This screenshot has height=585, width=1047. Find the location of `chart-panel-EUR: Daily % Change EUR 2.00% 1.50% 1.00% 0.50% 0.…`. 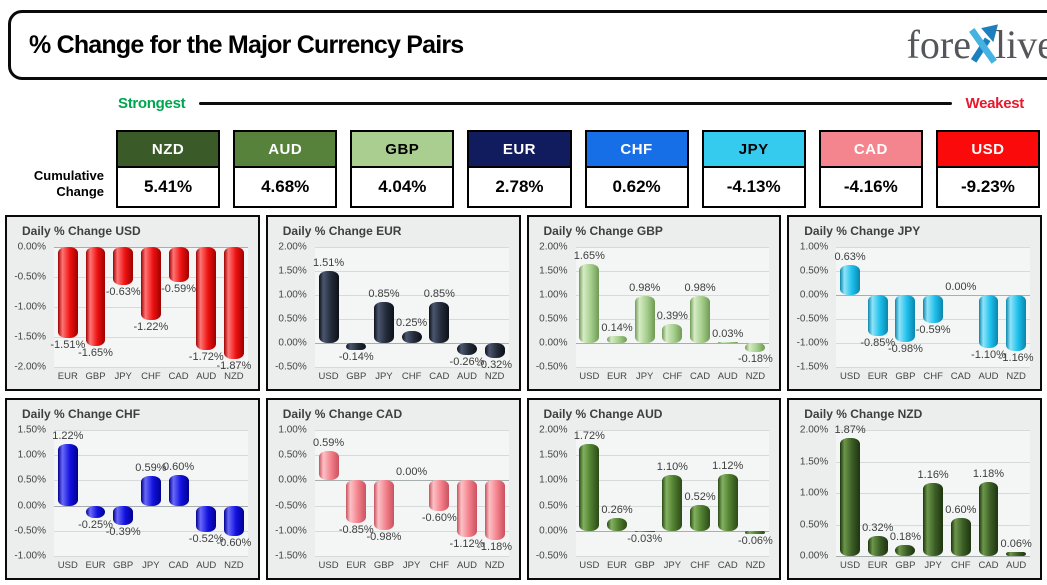

chart-panel-EUR: Daily % Change EUR 2.00% 1.50% 1.00% 0.50% 0.… is located at coordinates (393, 303).